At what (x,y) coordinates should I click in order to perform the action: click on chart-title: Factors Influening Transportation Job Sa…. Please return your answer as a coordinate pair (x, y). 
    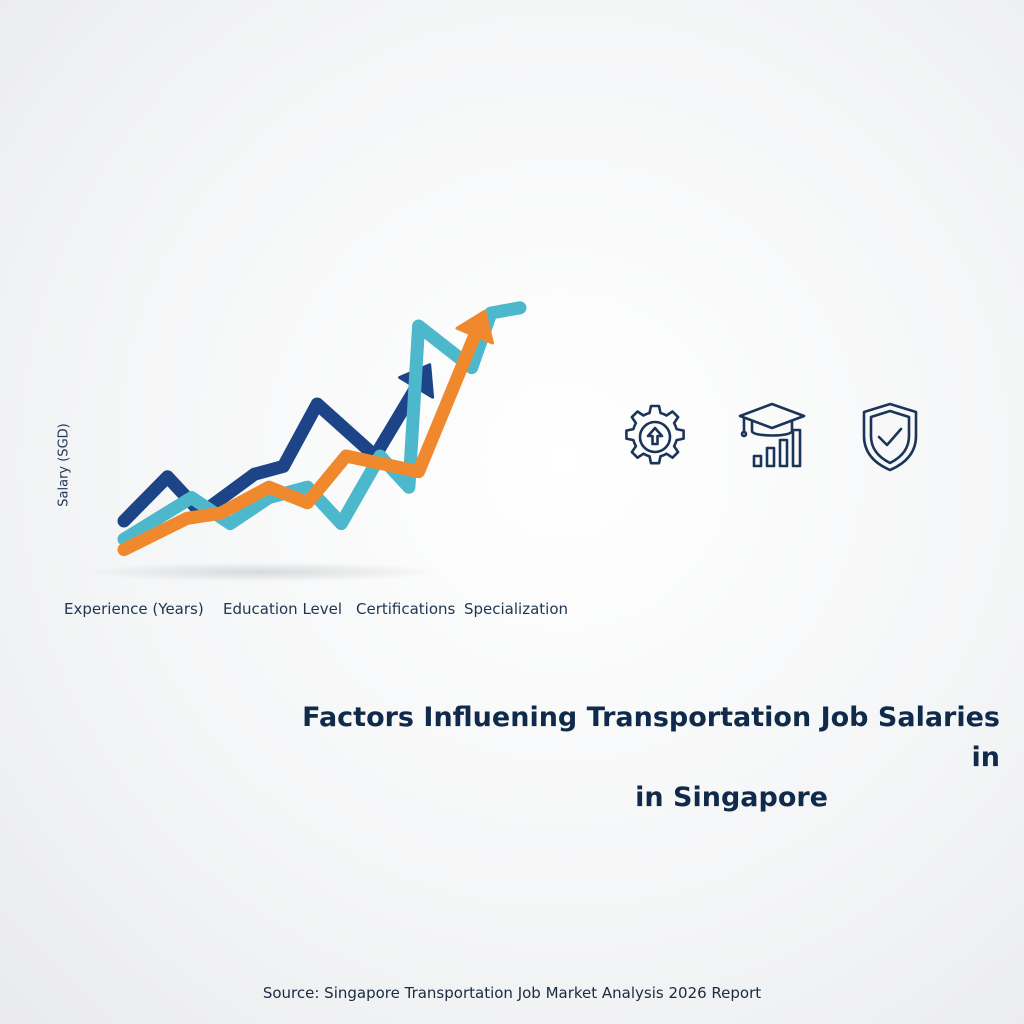
    Looking at the image, I should click on (650, 758).